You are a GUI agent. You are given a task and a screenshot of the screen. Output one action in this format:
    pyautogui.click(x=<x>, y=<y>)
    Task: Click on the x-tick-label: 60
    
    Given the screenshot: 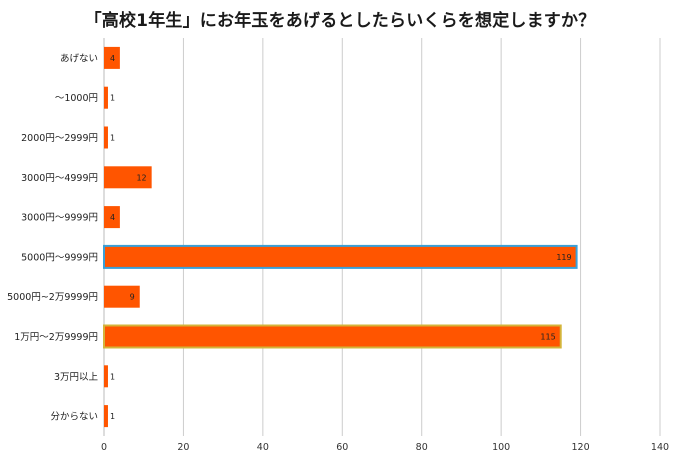 What is the action you would take?
    pyautogui.click(x=342, y=447)
    